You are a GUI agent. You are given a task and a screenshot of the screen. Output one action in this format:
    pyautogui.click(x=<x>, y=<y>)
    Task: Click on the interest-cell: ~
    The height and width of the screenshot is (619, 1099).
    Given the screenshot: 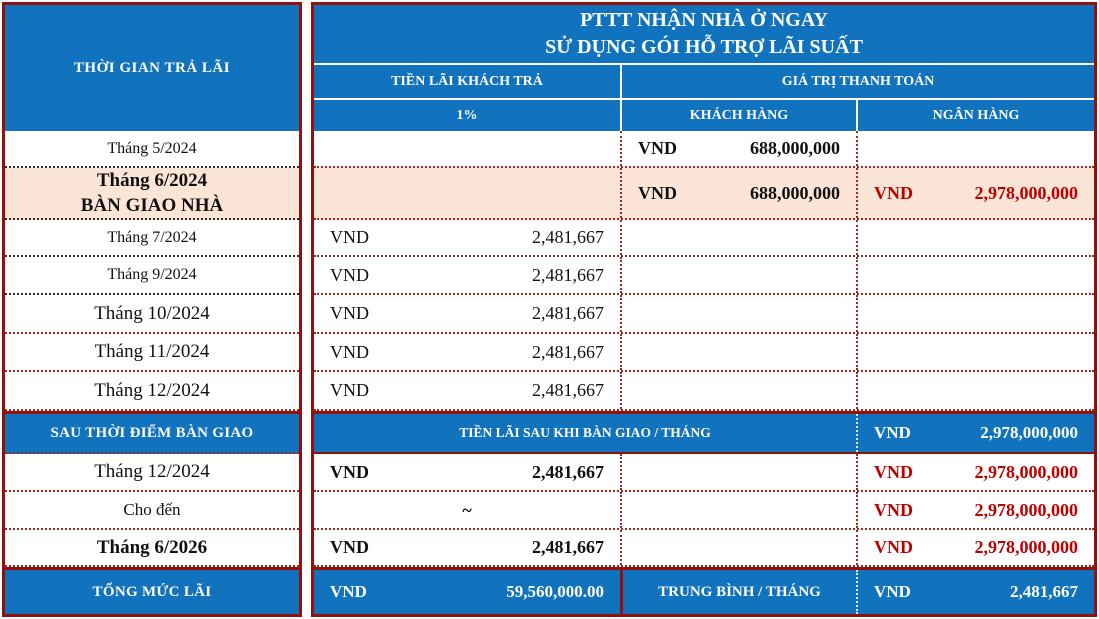 What is the action you would take?
    pyautogui.click(x=467, y=510)
    